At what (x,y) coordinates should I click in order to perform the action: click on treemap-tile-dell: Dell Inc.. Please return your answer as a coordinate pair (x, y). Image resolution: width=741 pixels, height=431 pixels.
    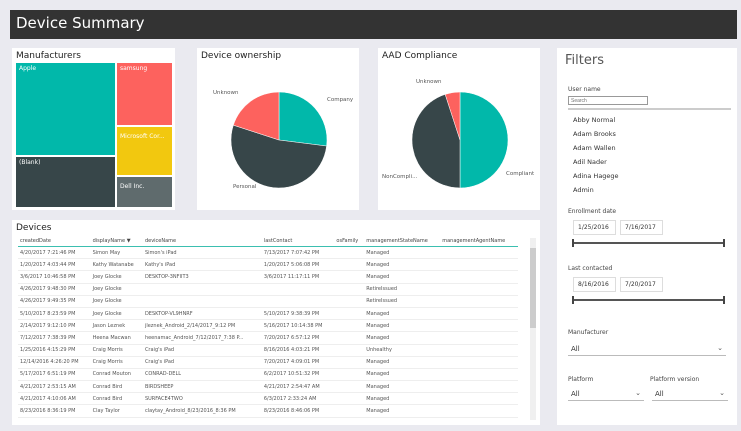
    Looking at the image, I should click on (144, 192).